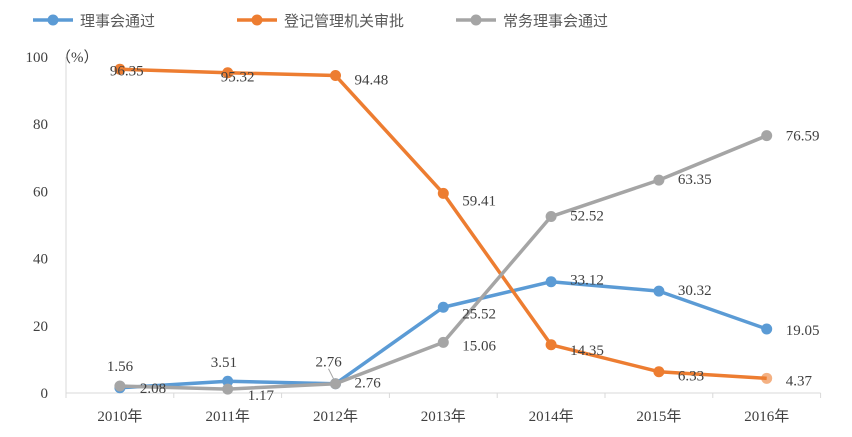  I want to click on data-label: 1.56, so click(120, 367).